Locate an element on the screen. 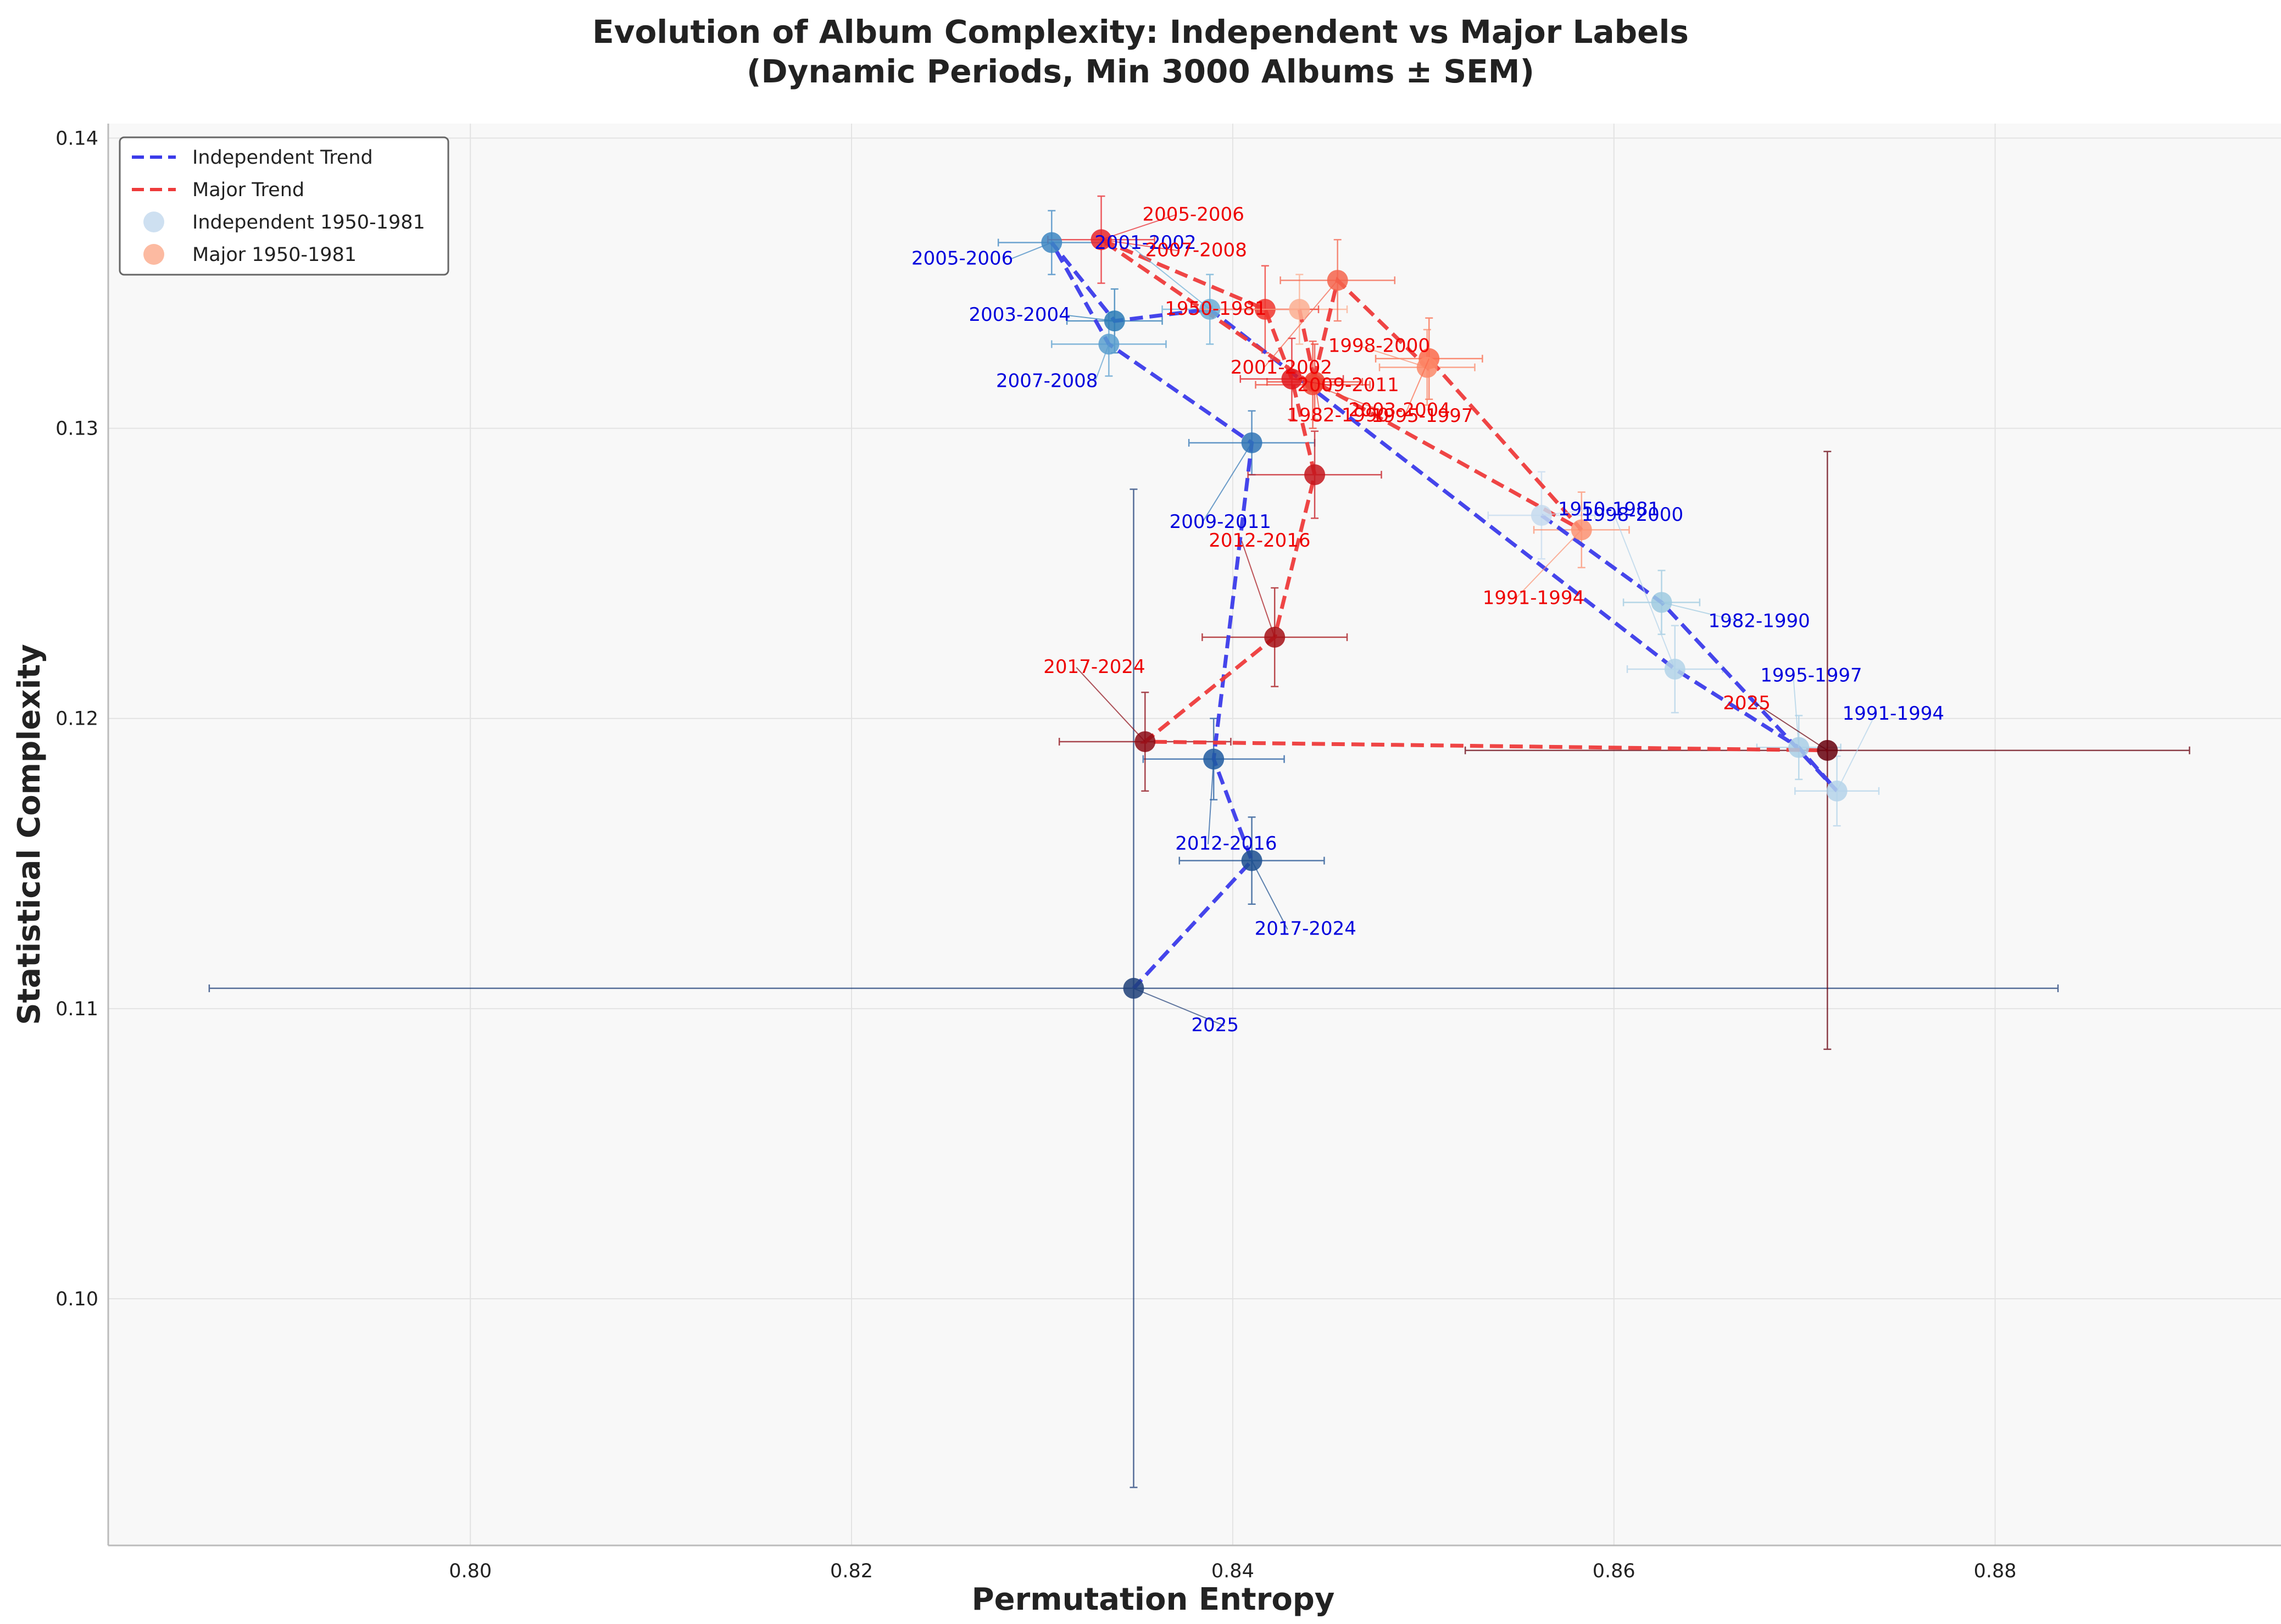 The image size is (2281, 1624). chart-subtitle: (Dynamic Periods, Min 3000 Albums ± SEM) is located at coordinates (1140, 71).